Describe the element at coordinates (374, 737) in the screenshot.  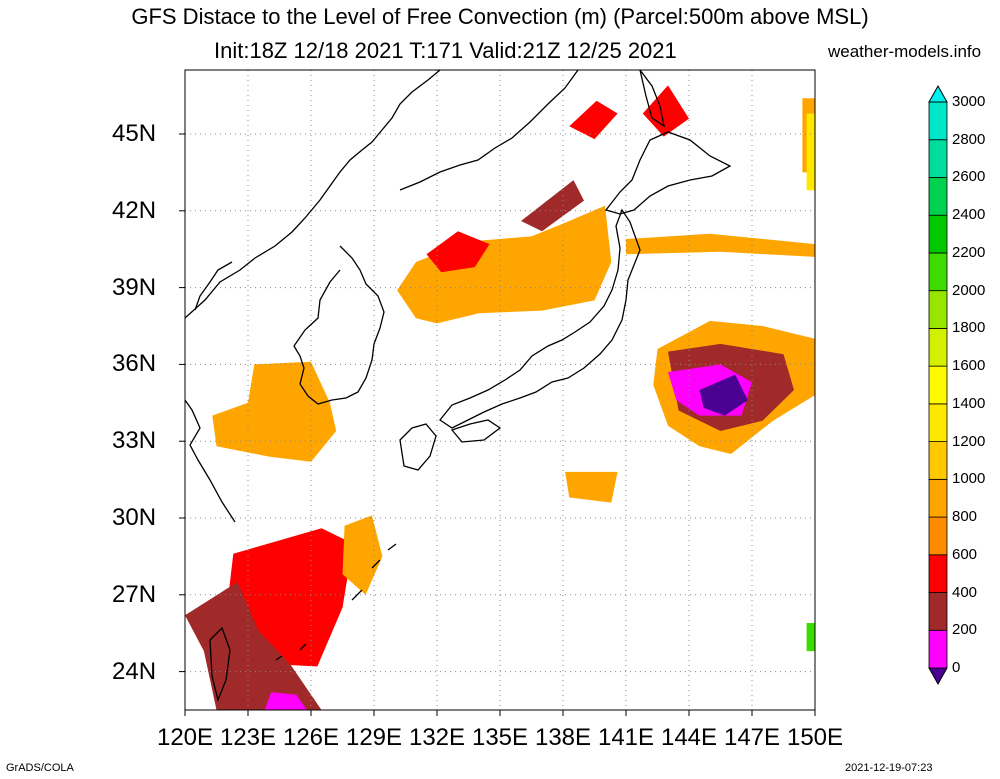
I see `lon-label: 129E` at that location.